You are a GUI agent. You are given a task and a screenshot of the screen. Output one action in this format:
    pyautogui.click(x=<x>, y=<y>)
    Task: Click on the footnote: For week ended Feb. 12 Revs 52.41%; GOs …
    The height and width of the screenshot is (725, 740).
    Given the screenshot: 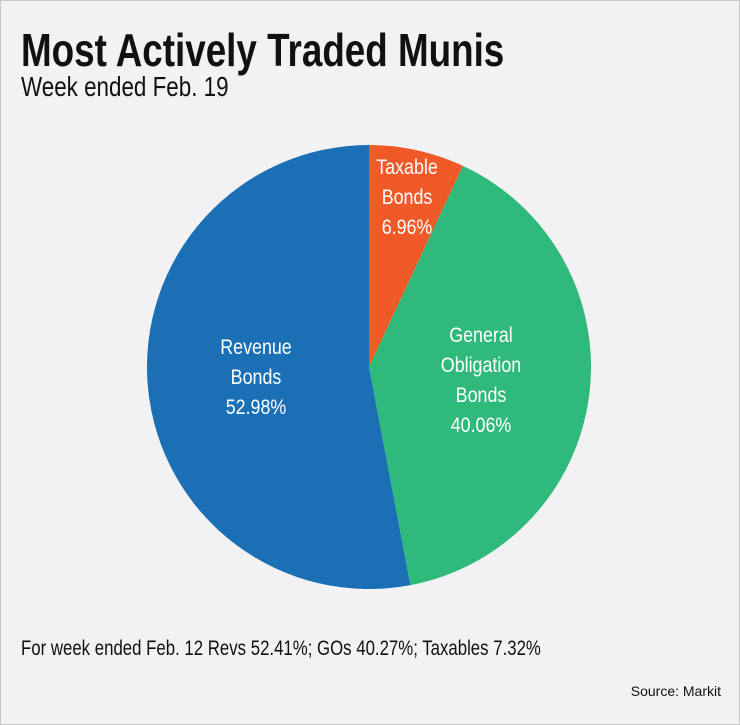 What is the action you would take?
    pyautogui.click(x=281, y=648)
    